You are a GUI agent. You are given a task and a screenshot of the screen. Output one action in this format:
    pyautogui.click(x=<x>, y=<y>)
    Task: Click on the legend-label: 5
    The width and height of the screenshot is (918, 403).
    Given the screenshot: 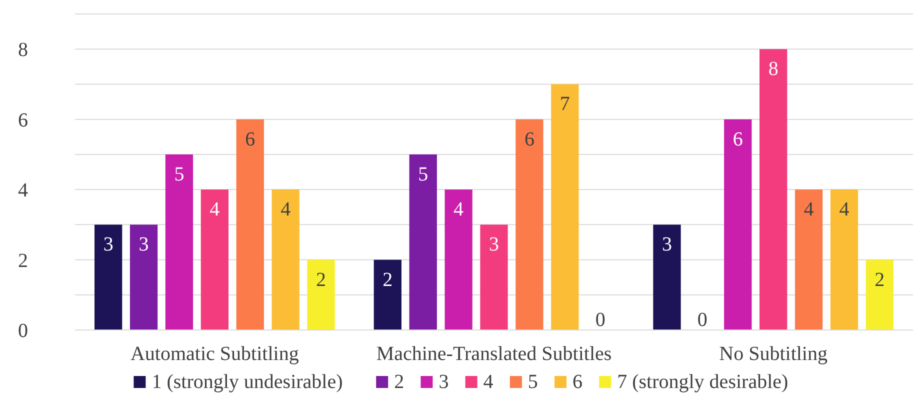 What is the action you would take?
    pyautogui.click(x=533, y=382)
    